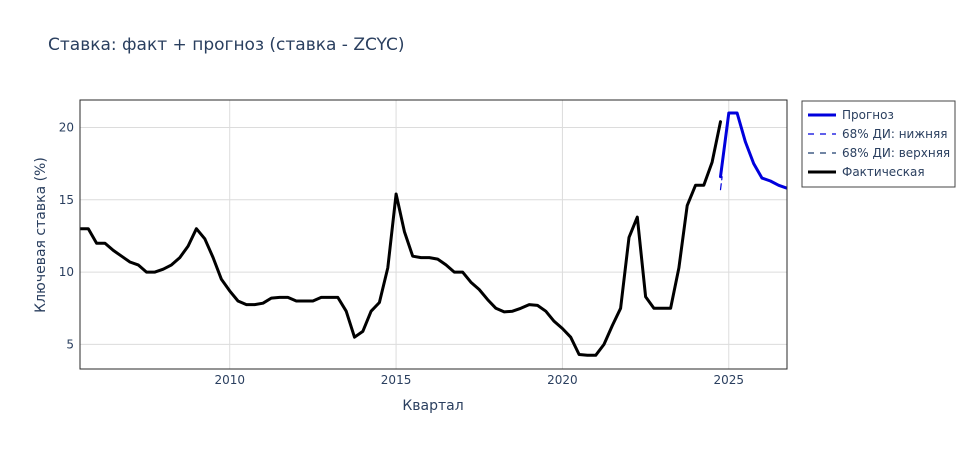  What do you see at coordinates (41, 235) in the screenshot?
I see `y-axis-title: Ключевая ставка (%)` at bounding box center [41, 235].